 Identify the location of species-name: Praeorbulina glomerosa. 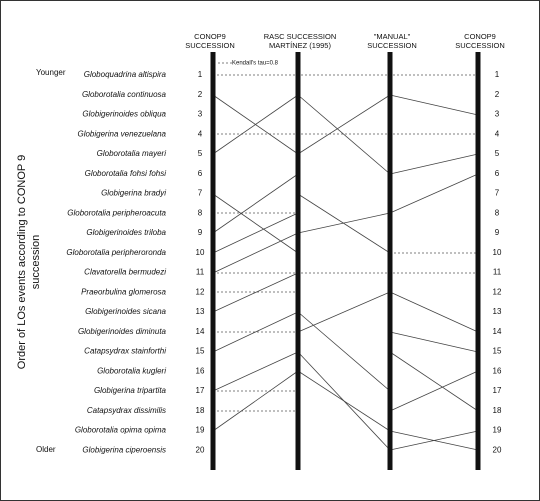
(123, 291).